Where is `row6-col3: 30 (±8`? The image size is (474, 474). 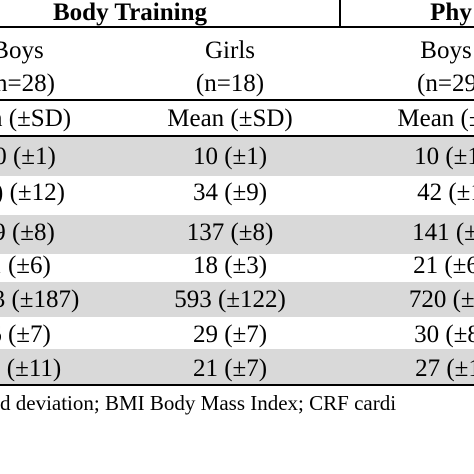
row6-col3: 30 (±8 is located at coordinates (444, 334).